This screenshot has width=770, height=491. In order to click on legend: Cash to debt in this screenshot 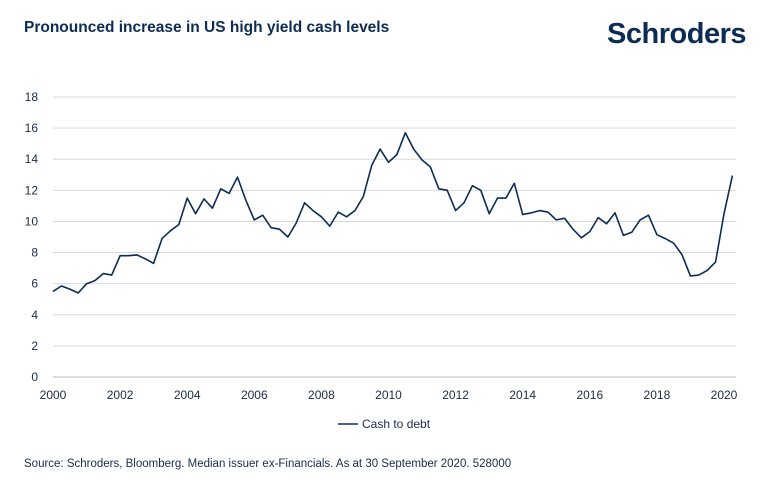, I will do `click(384, 424)`.